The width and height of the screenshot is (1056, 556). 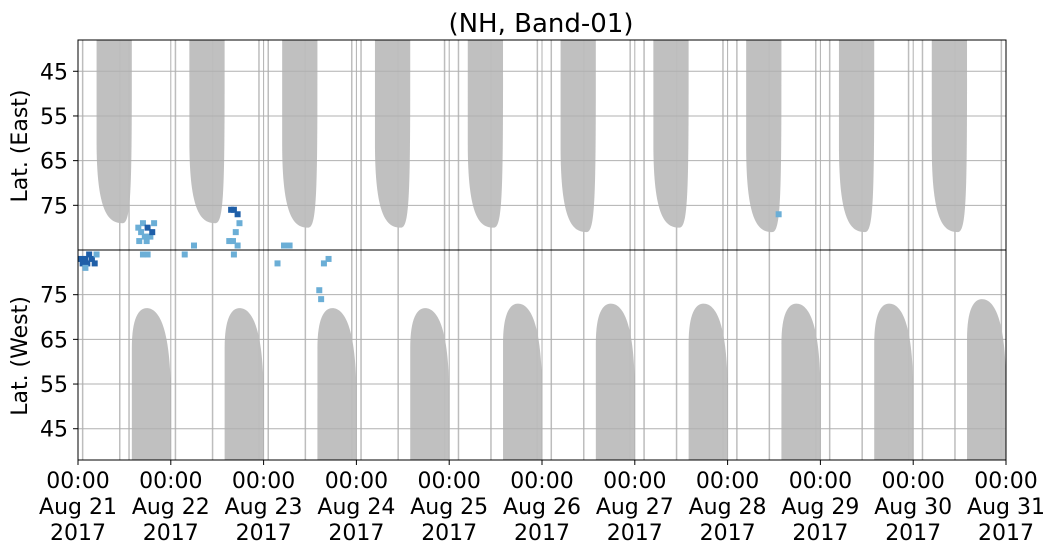 I want to click on x-tick-label: Aug 21, so click(x=78, y=507).